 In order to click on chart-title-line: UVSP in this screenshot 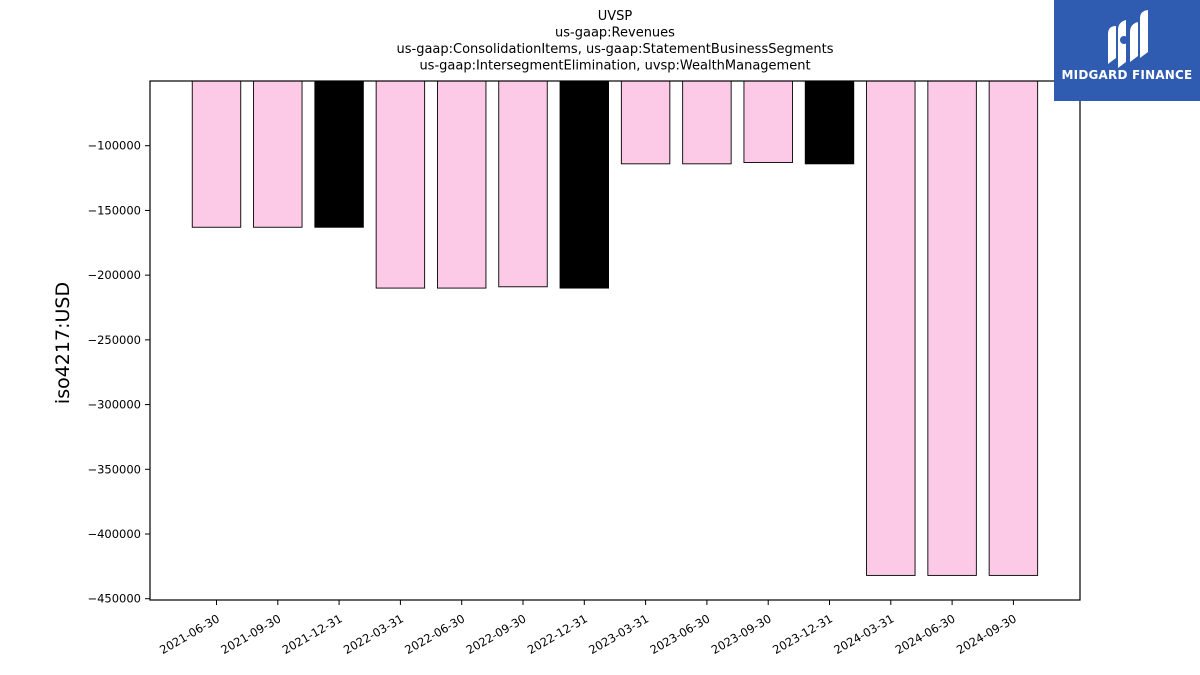, I will do `click(615, 16)`.